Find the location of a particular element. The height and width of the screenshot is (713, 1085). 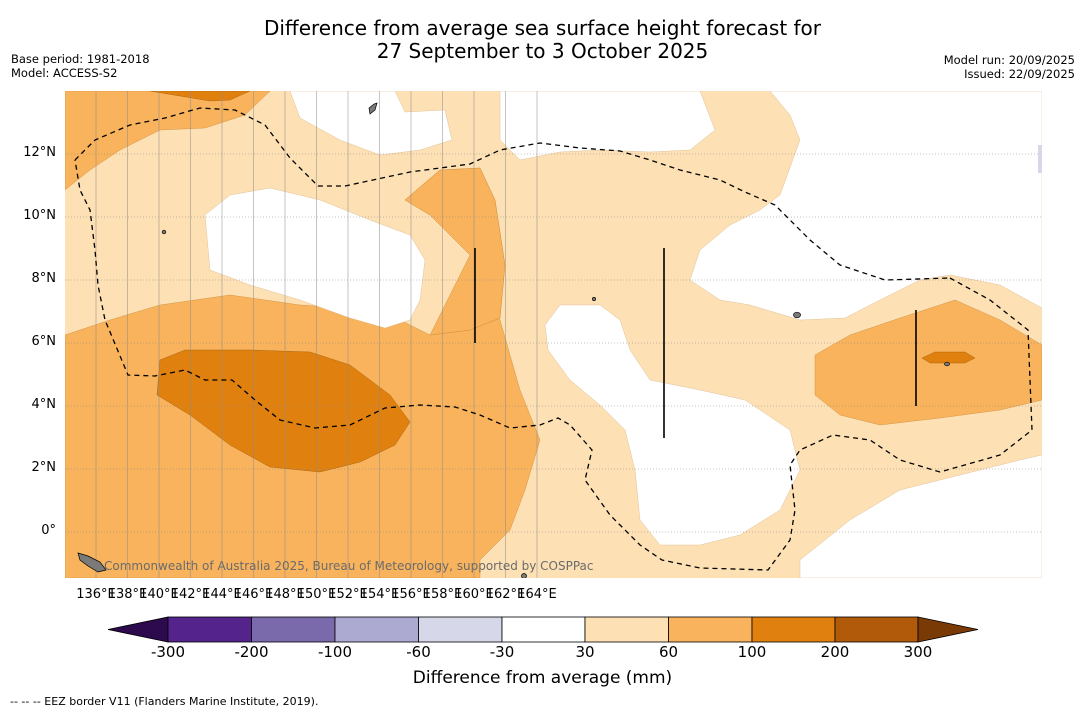

island-pohnpei is located at coordinates (797, 315).